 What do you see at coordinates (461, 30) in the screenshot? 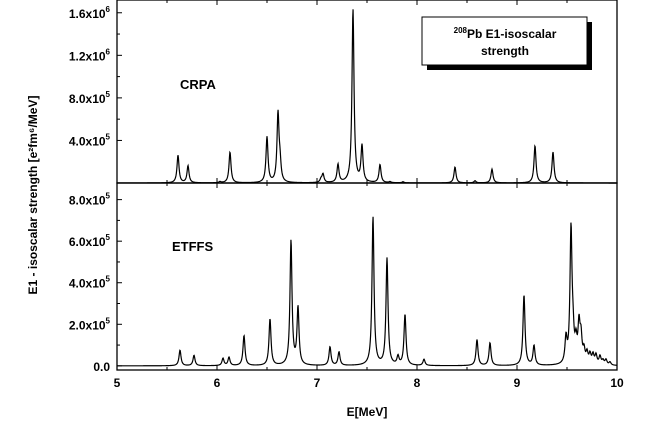
I see `legend-superscript: 208` at bounding box center [461, 30].